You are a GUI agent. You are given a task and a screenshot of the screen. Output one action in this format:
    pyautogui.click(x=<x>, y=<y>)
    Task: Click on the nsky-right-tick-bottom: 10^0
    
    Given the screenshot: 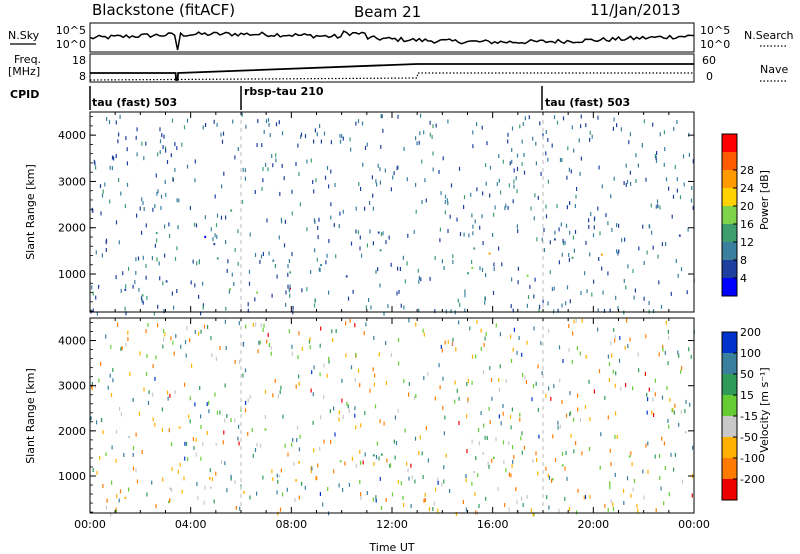 What is the action you would take?
    pyautogui.click(x=715, y=44)
    